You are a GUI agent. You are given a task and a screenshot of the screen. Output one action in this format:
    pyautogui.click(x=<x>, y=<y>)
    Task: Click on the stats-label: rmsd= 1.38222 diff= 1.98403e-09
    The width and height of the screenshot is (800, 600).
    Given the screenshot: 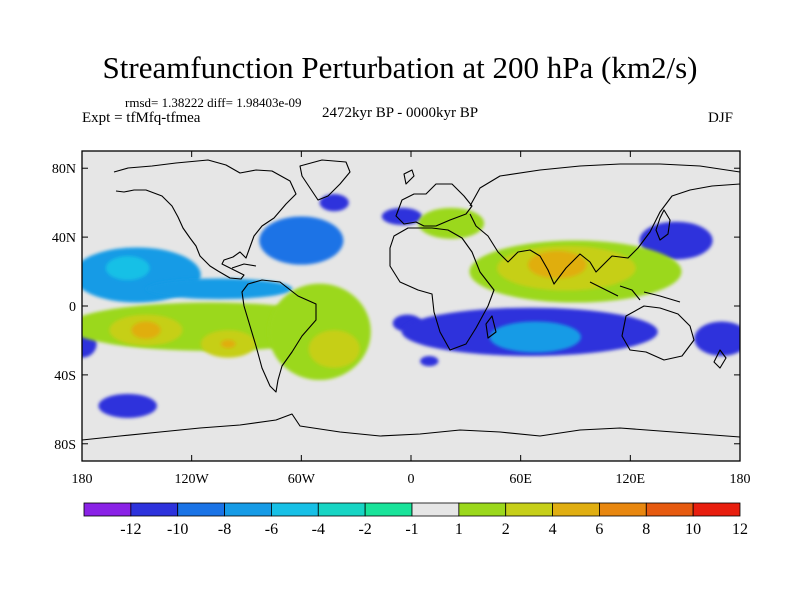 What is the action you would take?
    pyautogui.click(x=213, y=102)
    